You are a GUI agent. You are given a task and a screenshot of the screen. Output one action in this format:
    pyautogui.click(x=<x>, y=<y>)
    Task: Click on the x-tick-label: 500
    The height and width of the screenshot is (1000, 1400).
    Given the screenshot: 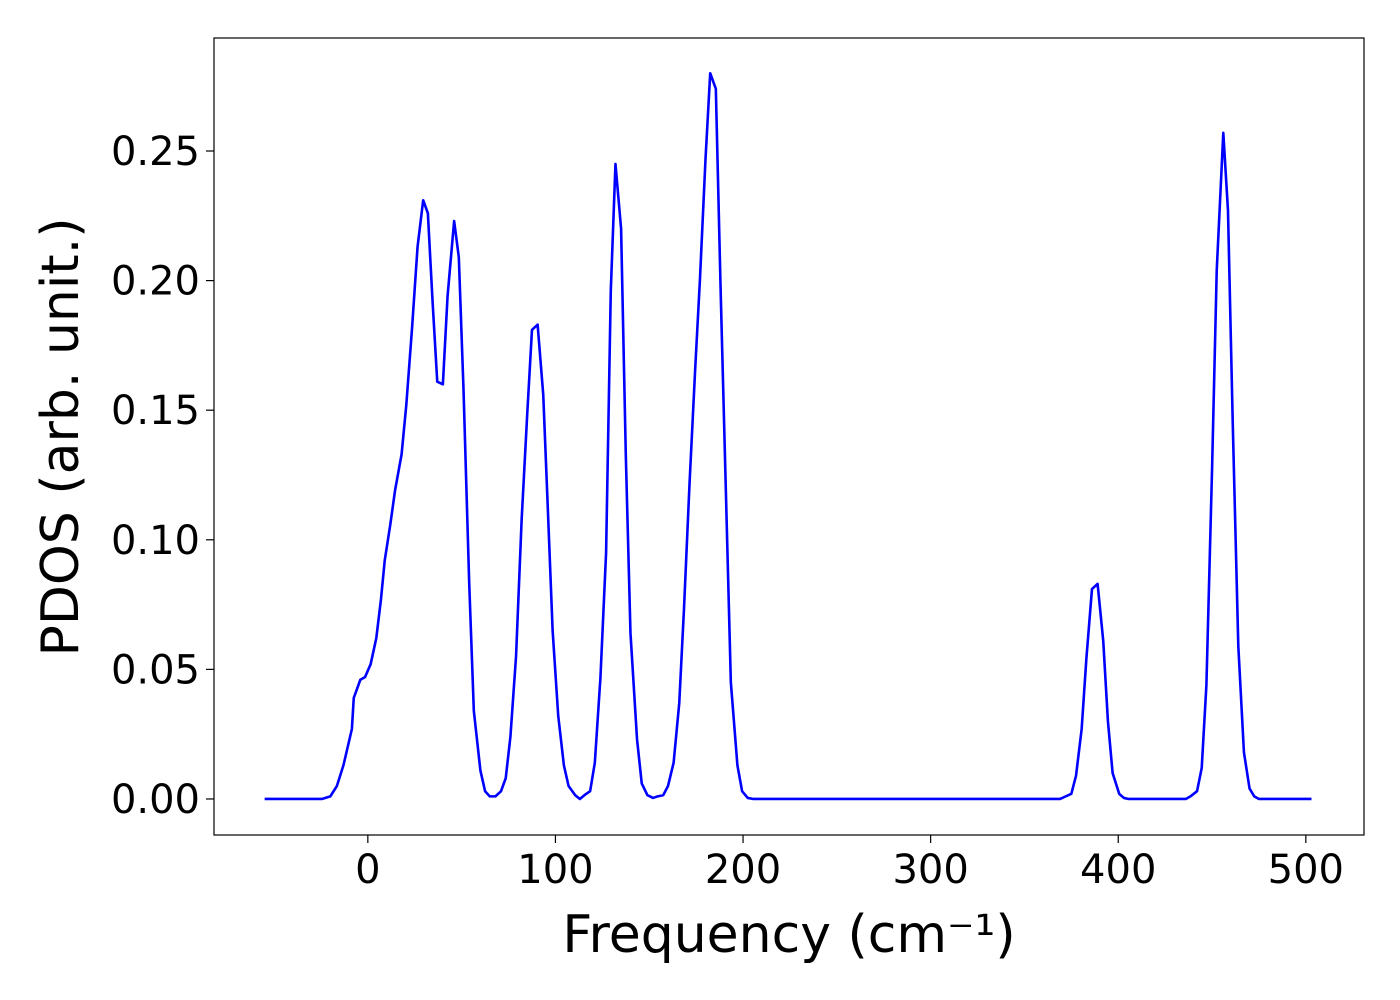 What is the action you would take?
    pyautogui.click(x=1306, y=870)
    